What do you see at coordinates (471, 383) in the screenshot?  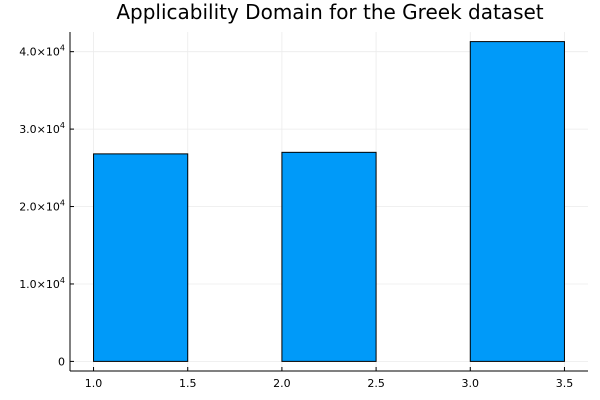 I see `x-tick-label: 3.0` at bounding box center [471, 383].